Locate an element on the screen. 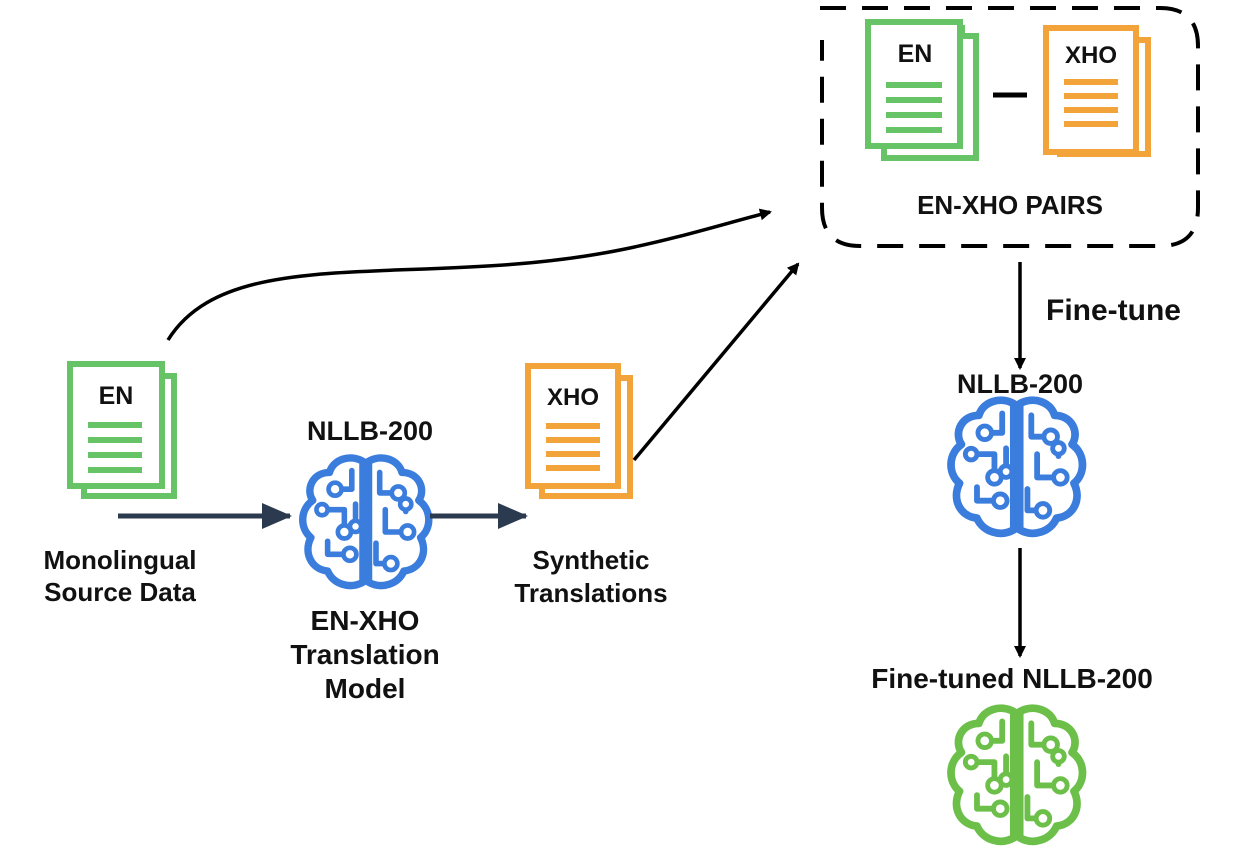  pair-en-document-icon is located at coordinates (922, 90).